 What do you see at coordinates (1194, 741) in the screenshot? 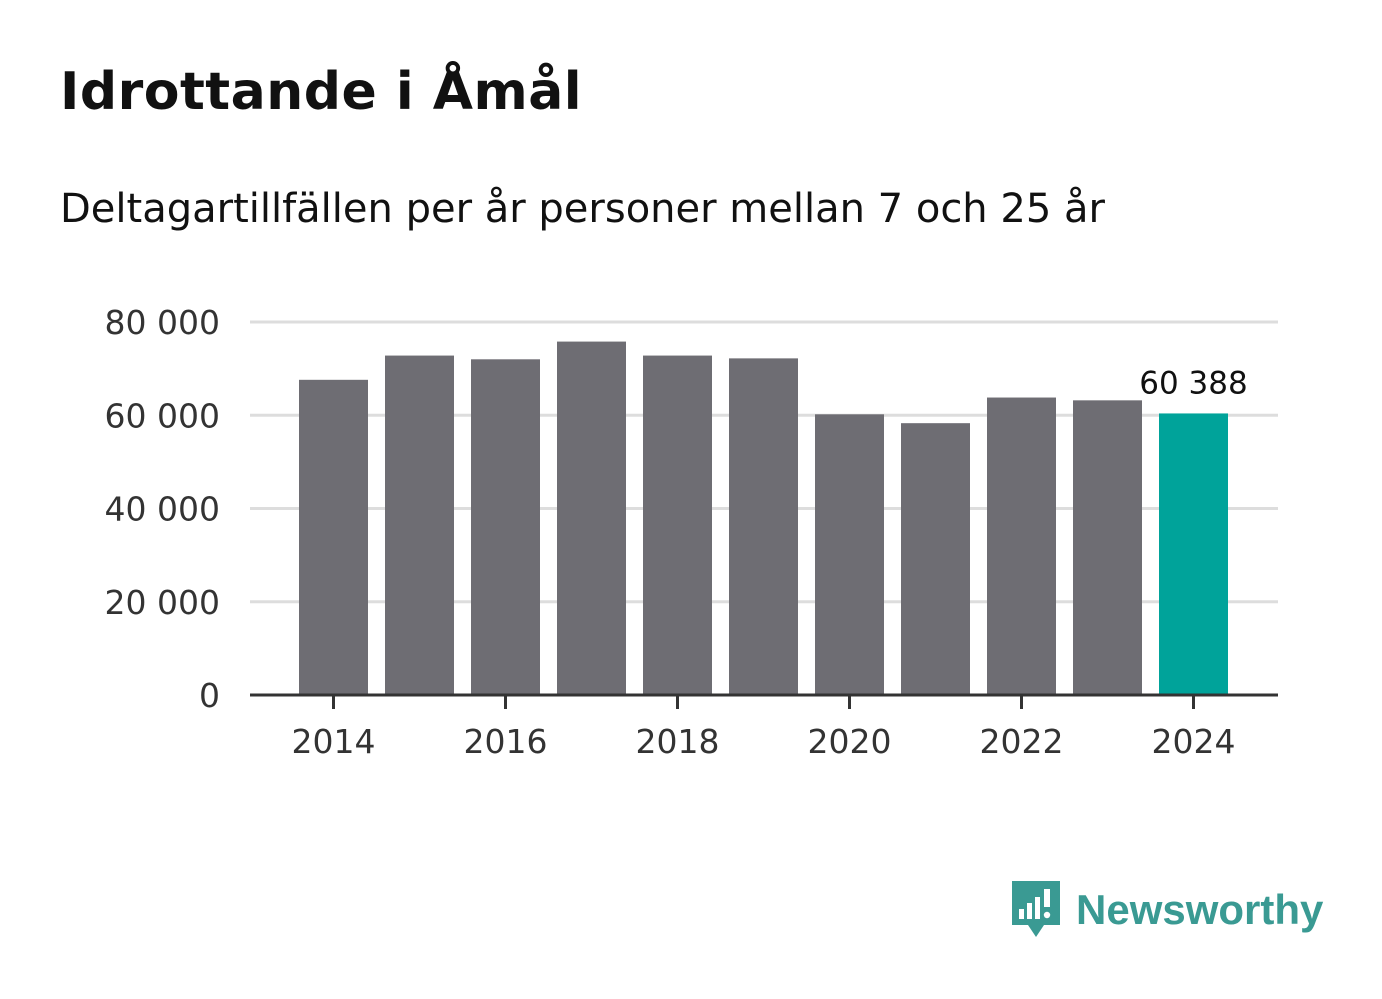
I see `x-tick-label: 2024` at bounding box center [1194, 741].